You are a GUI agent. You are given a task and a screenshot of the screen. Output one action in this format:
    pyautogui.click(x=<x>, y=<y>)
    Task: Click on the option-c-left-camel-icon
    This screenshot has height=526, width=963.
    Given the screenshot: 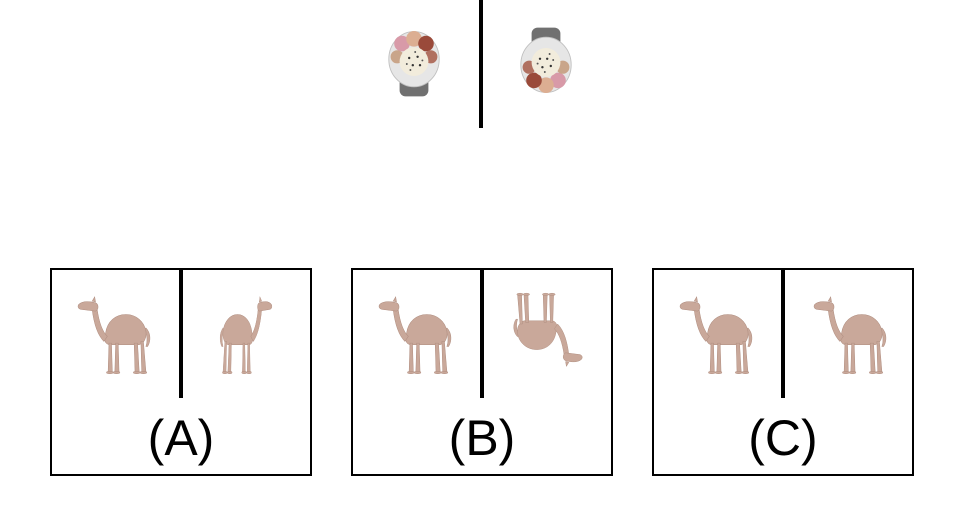 What is the action you would take?
    pyautogui.click(x=716, y=333)
    